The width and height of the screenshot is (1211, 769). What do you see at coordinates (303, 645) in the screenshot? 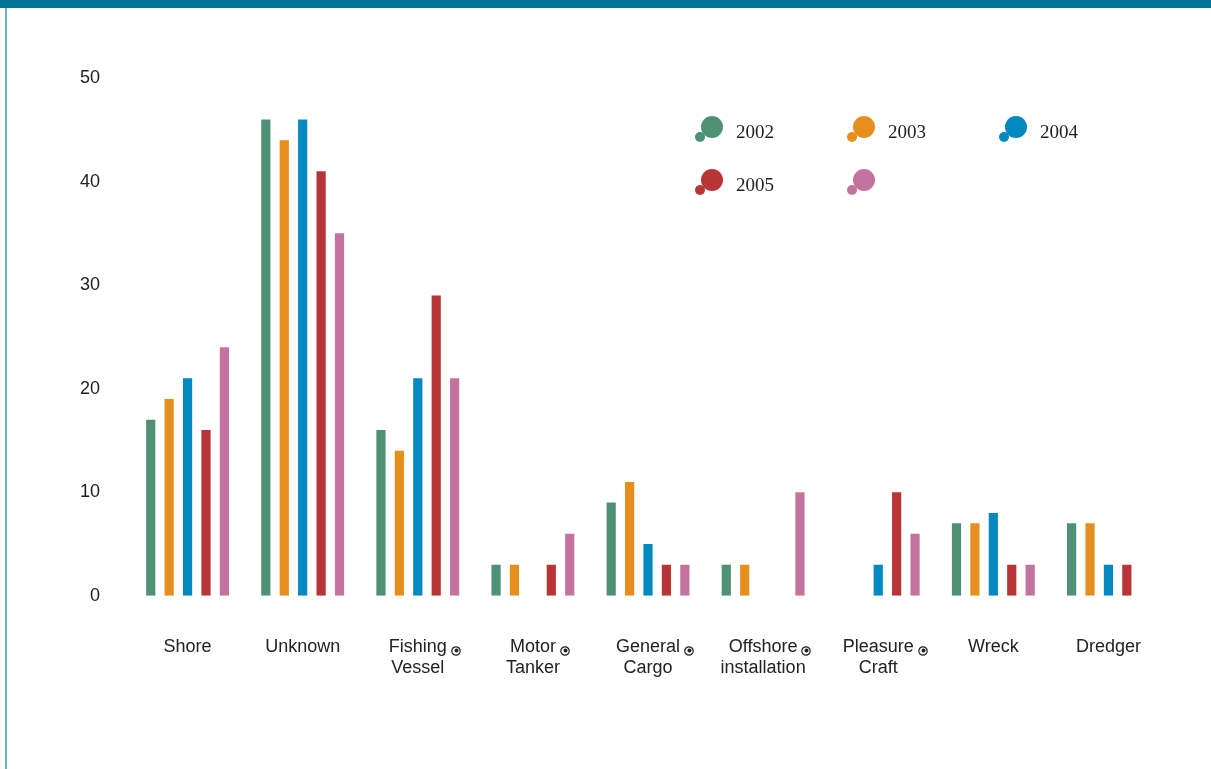
I see `x-tick-label: Unknown` at bounding box center [303, 645].